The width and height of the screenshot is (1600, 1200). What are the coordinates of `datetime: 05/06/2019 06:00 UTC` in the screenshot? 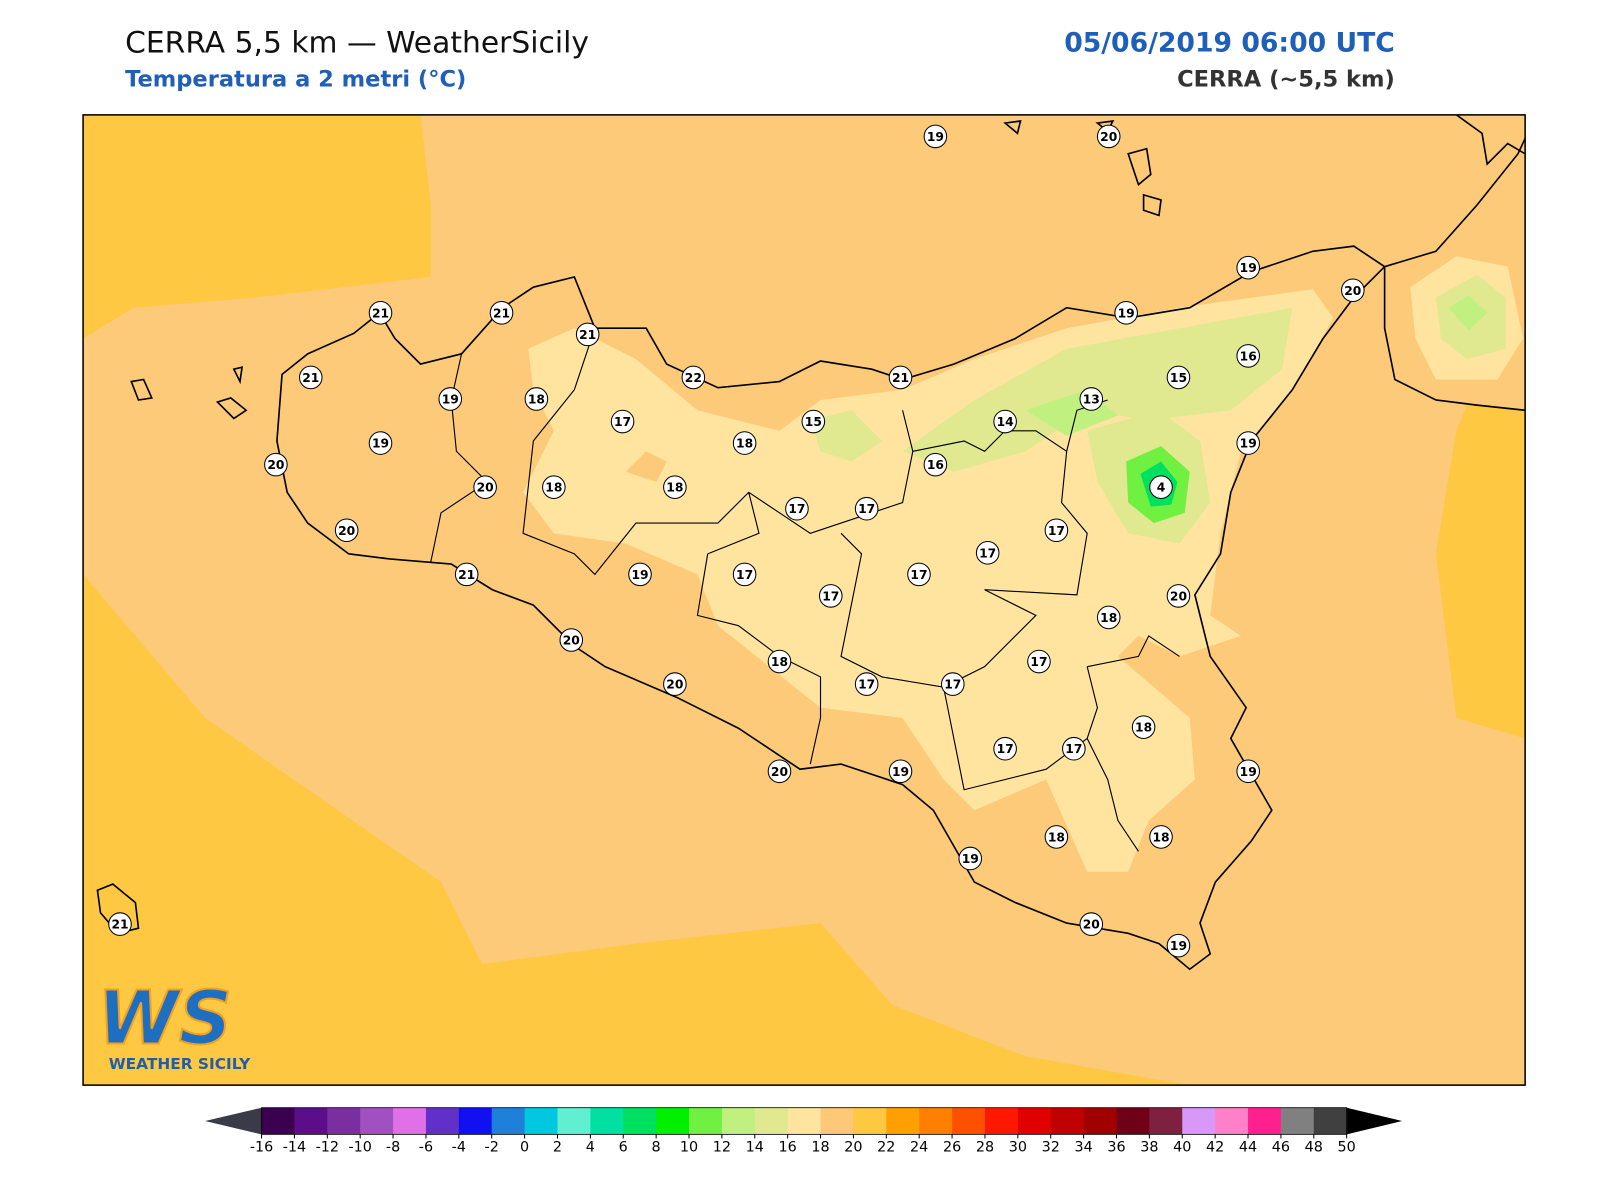 It's located at (1229, 43).